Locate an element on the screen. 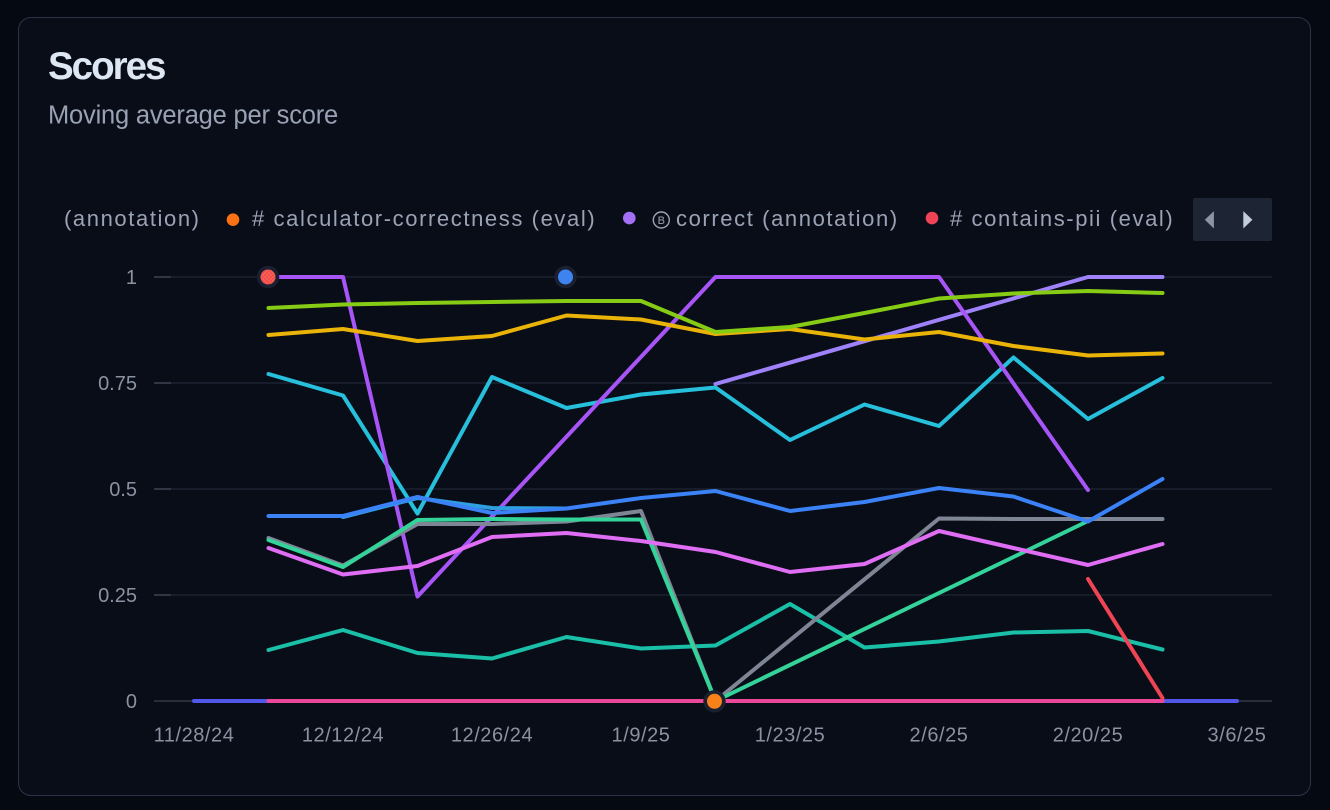  svg-text: 0 is located at coordinates (131, 702).